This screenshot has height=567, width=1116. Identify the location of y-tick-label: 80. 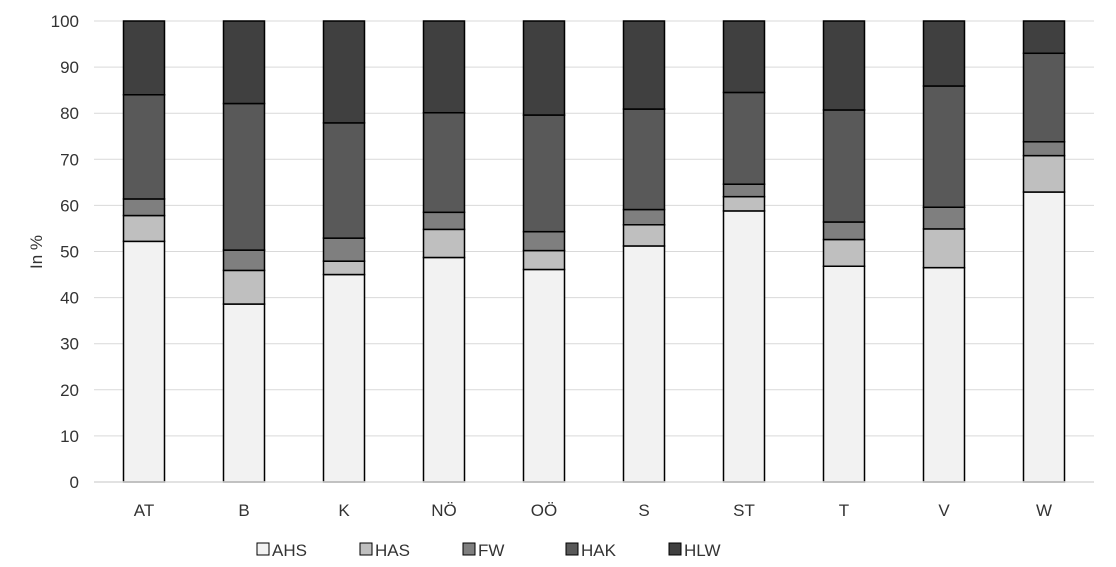
(69, 113).